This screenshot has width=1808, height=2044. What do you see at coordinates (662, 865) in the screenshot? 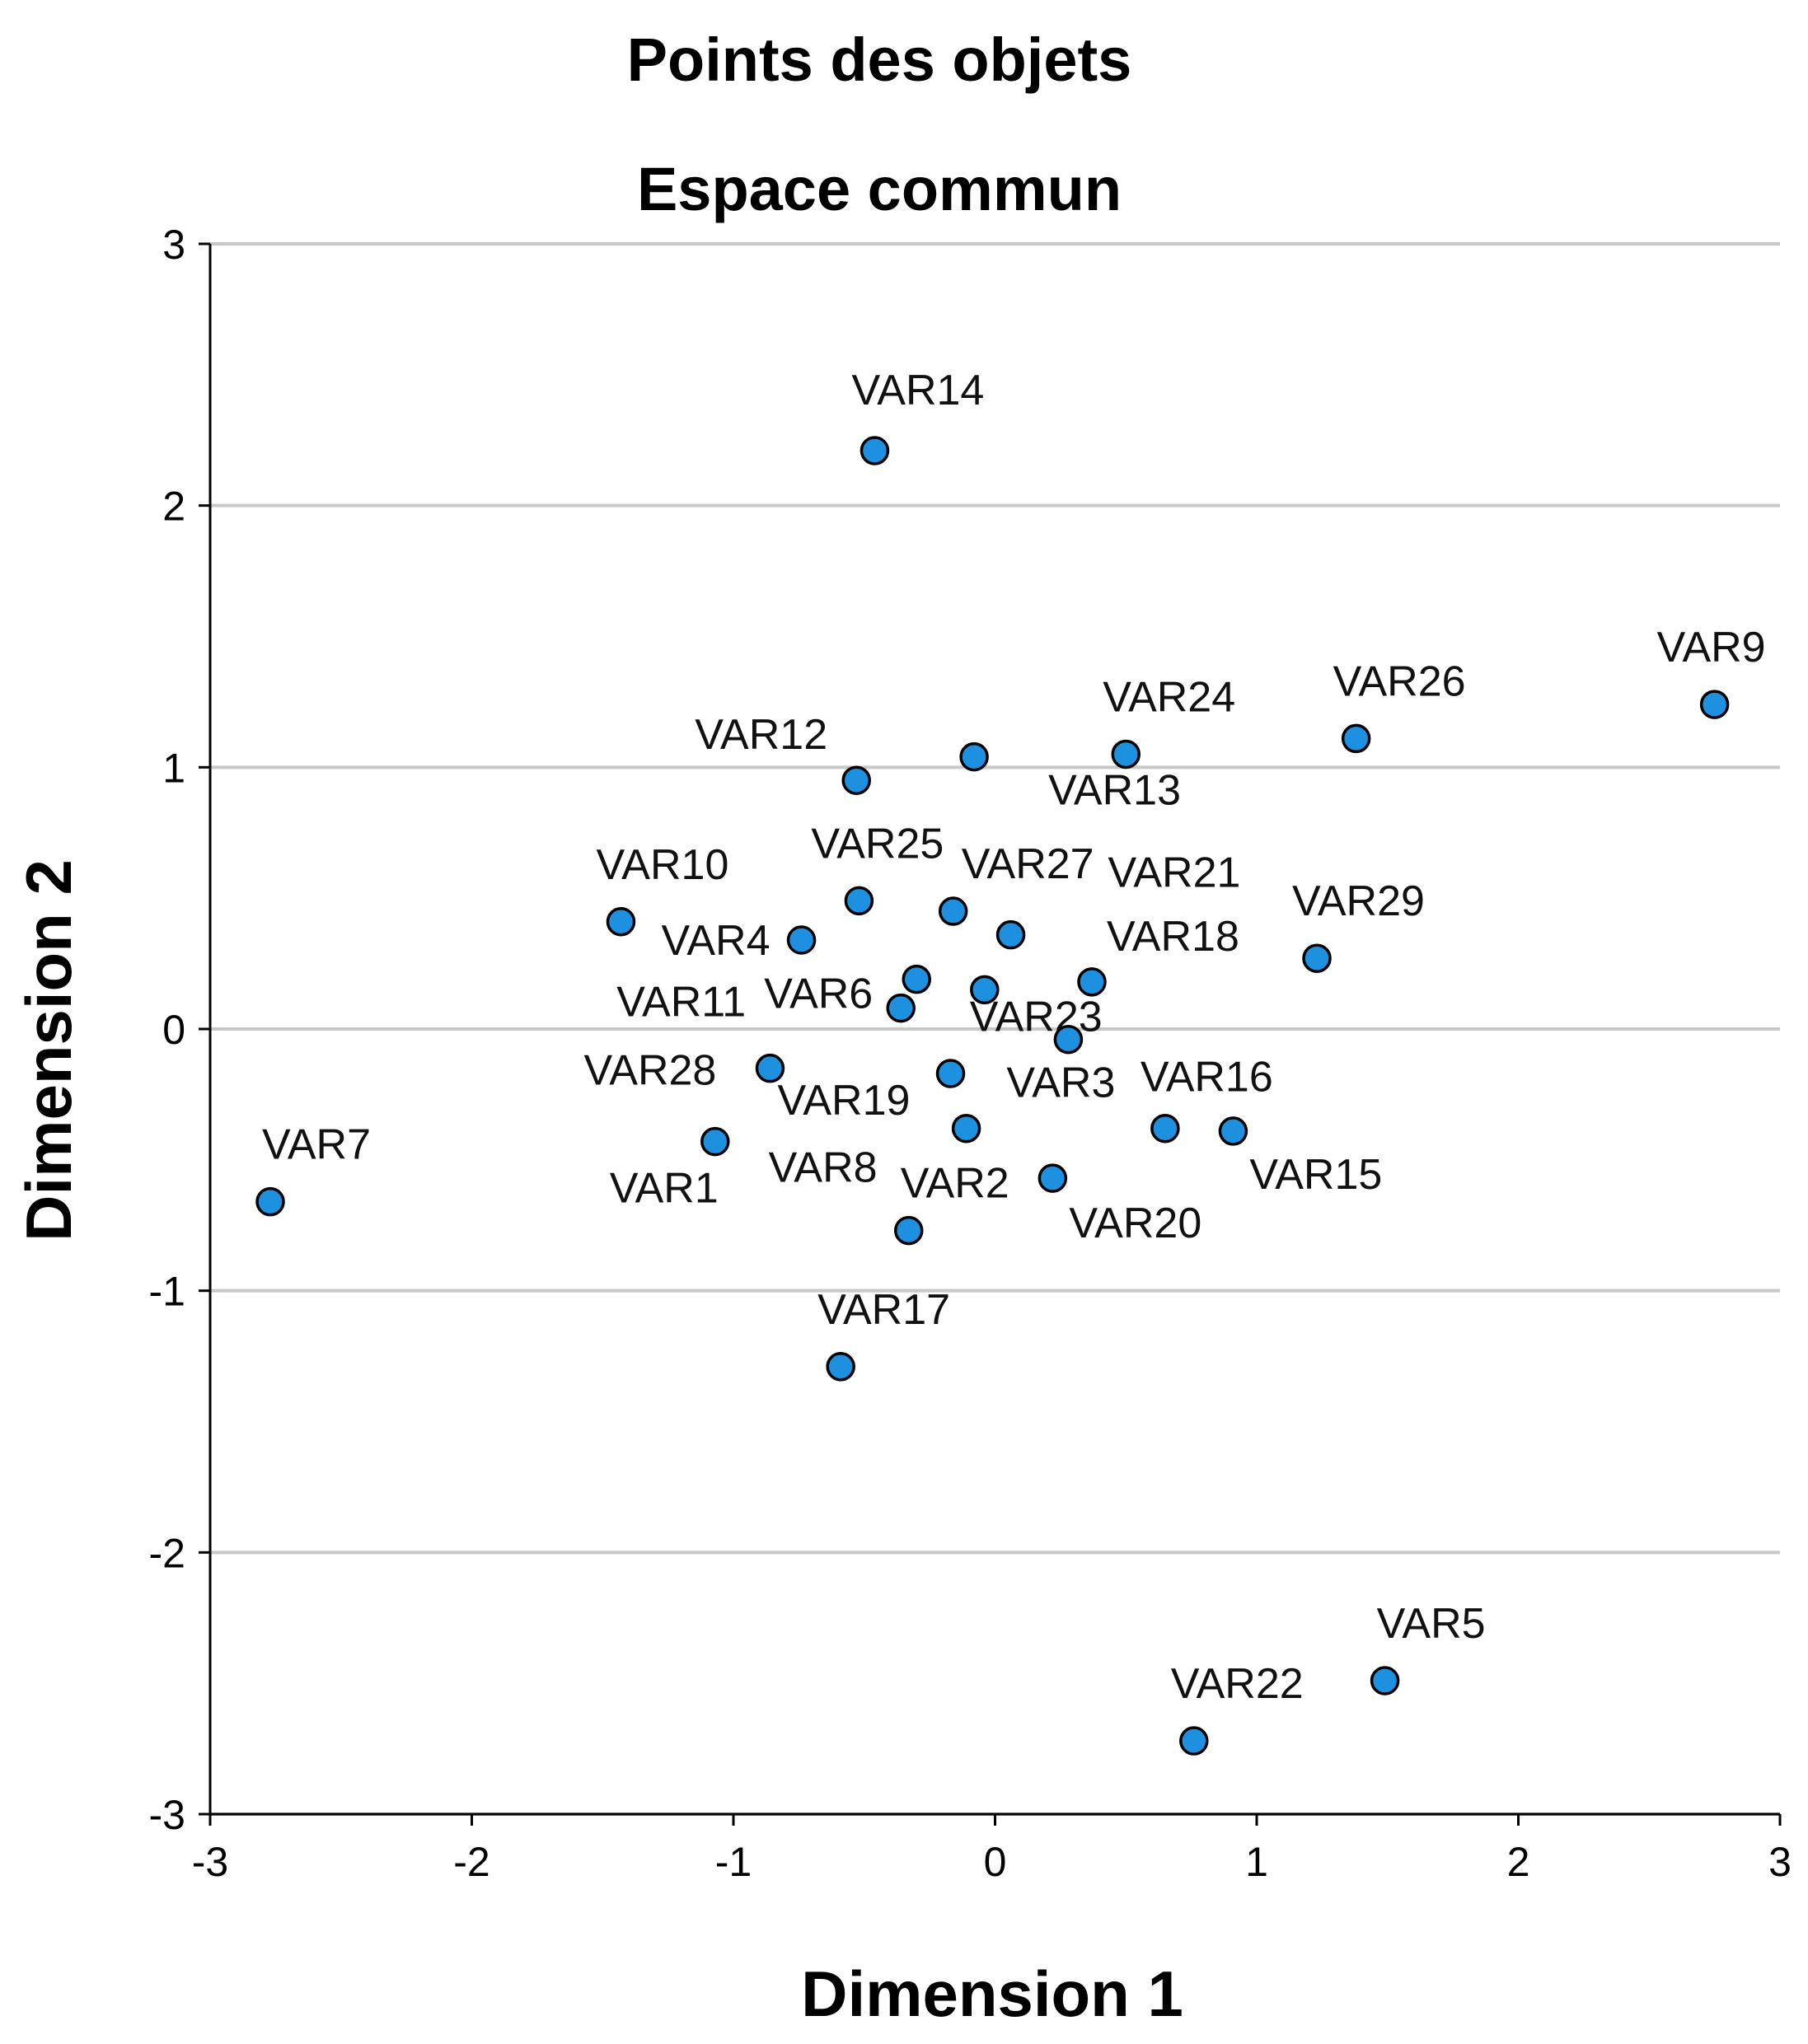
I see `point-label: VAR10` at bounding box center [662, 865].